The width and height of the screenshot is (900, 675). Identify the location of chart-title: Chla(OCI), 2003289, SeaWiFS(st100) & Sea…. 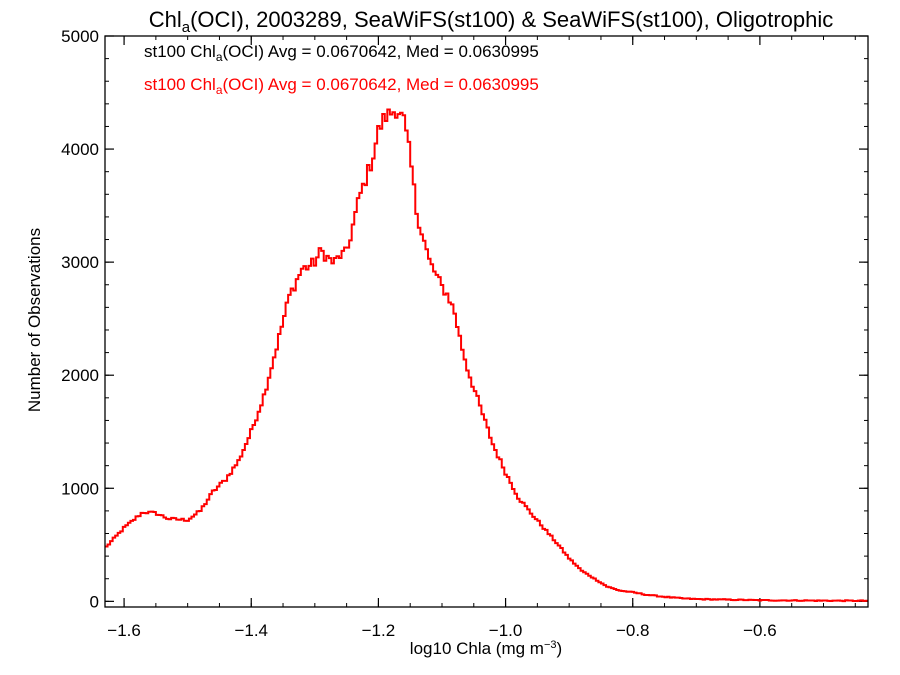
(491, 21).